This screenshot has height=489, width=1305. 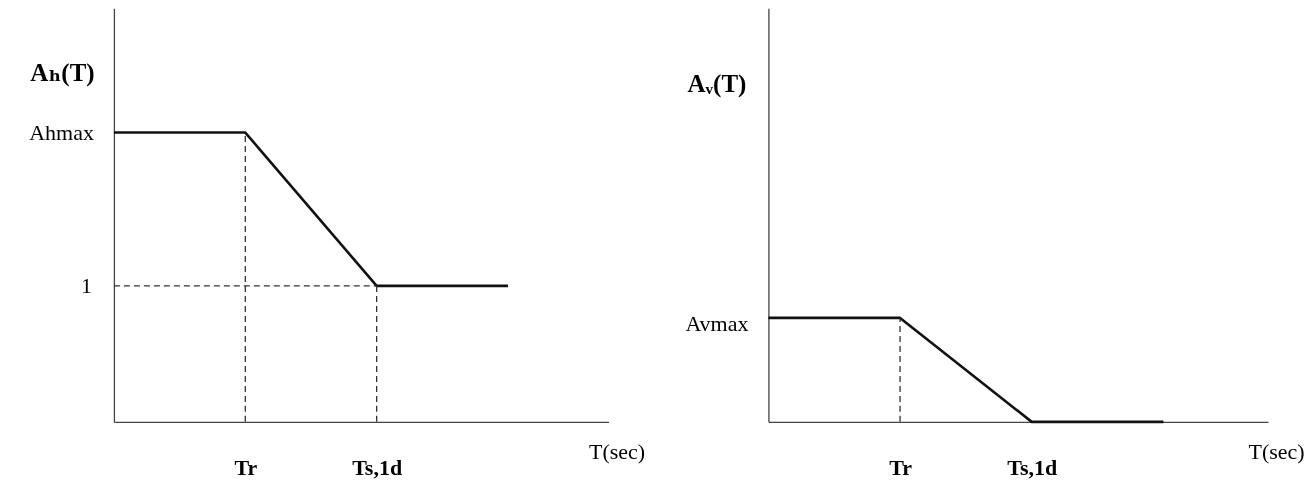 I want to click on text: 1, so click(x=86, y=285).